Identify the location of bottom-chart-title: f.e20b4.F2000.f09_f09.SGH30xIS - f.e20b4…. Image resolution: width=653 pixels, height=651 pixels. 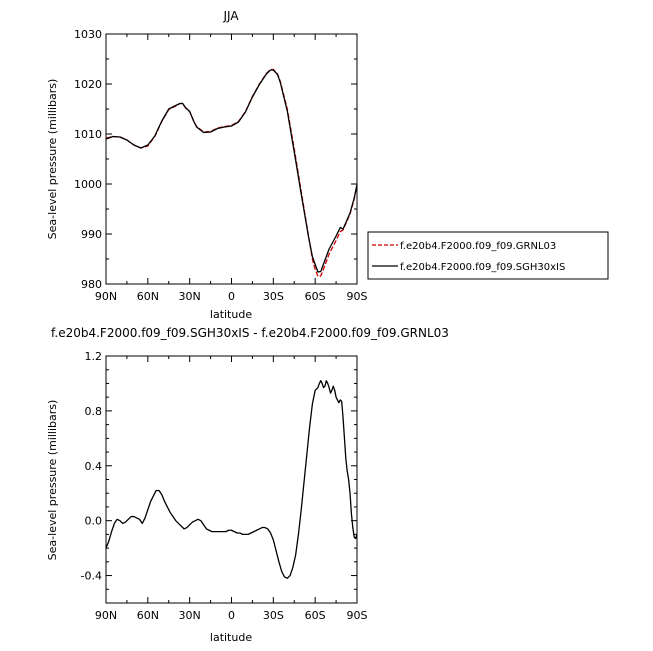
(250, 333).